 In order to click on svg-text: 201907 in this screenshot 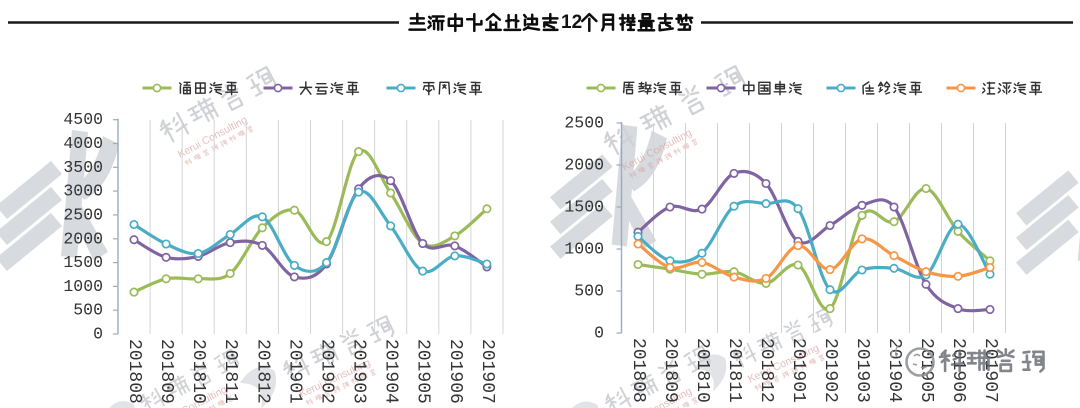, I will do `click(487, 371)`.